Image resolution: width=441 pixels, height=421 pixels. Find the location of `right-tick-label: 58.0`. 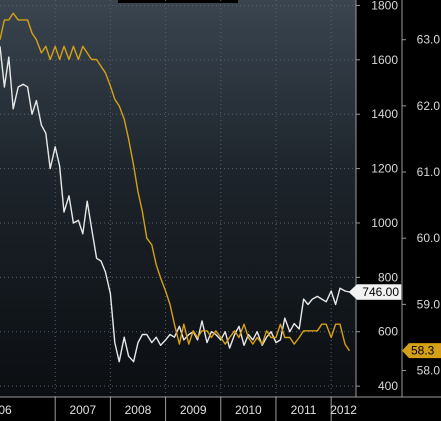

right-tick-label: 58.0 is located at coordinates (429, 371).